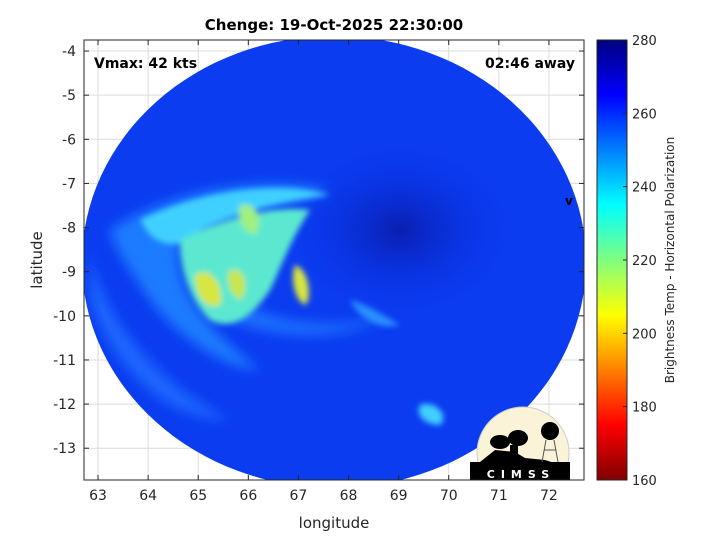 The height and width of the screenshot is (540, 720). I want to click on y-tick-label: -7, so click(69, 184).